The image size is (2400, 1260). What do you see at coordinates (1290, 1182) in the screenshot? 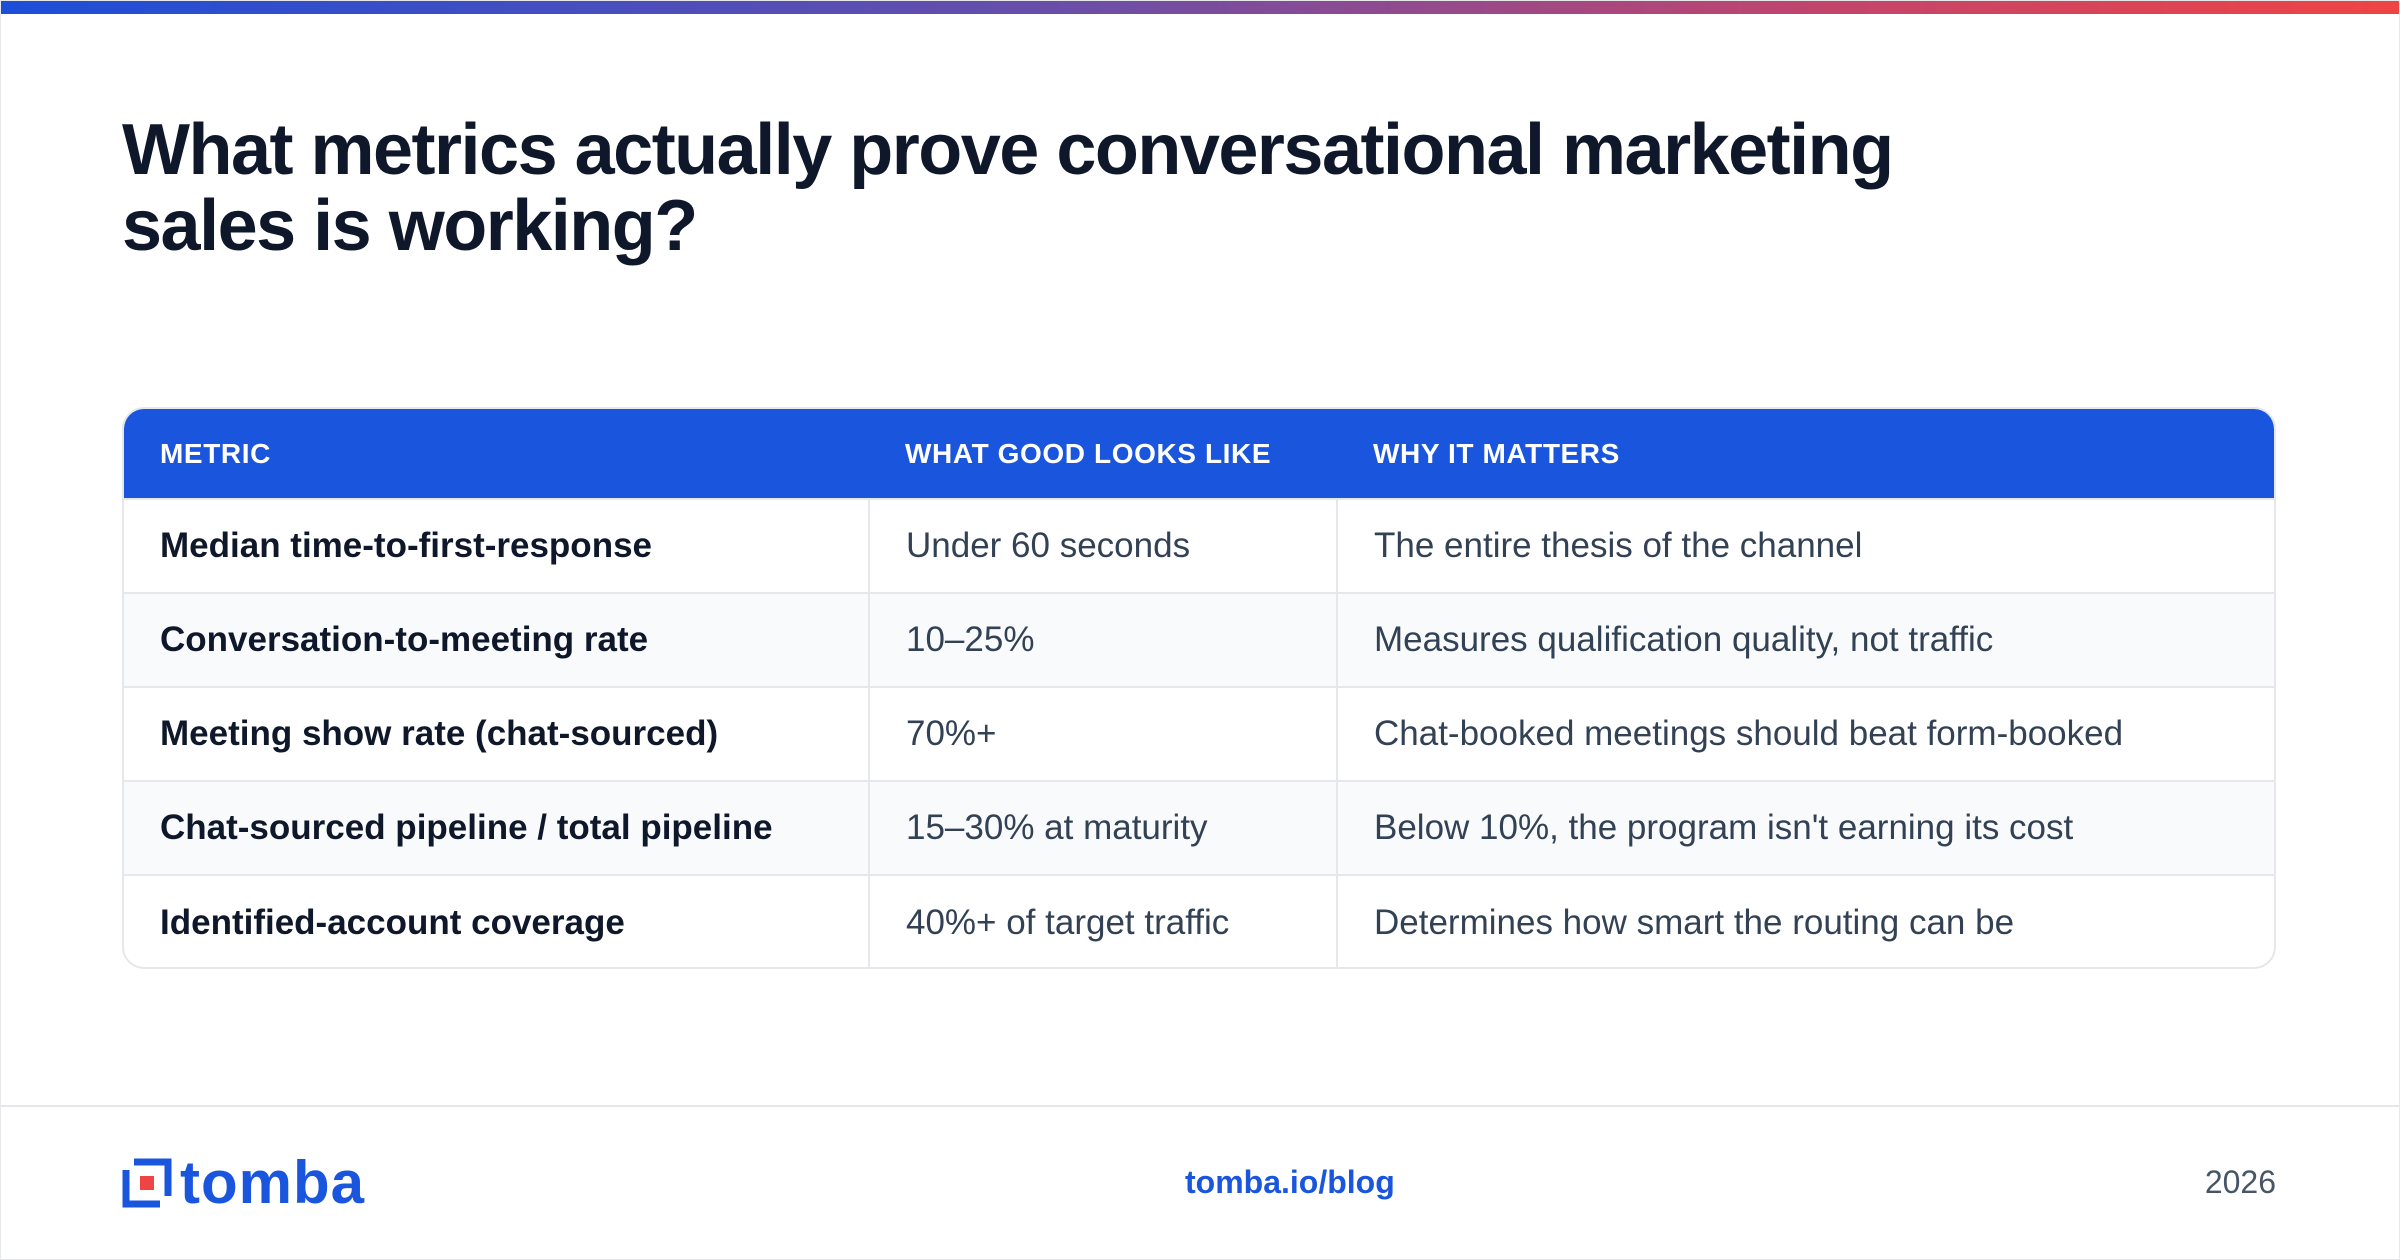
I see `blog-link: tomba.io/blog` at bounding box center [1290, 1182].